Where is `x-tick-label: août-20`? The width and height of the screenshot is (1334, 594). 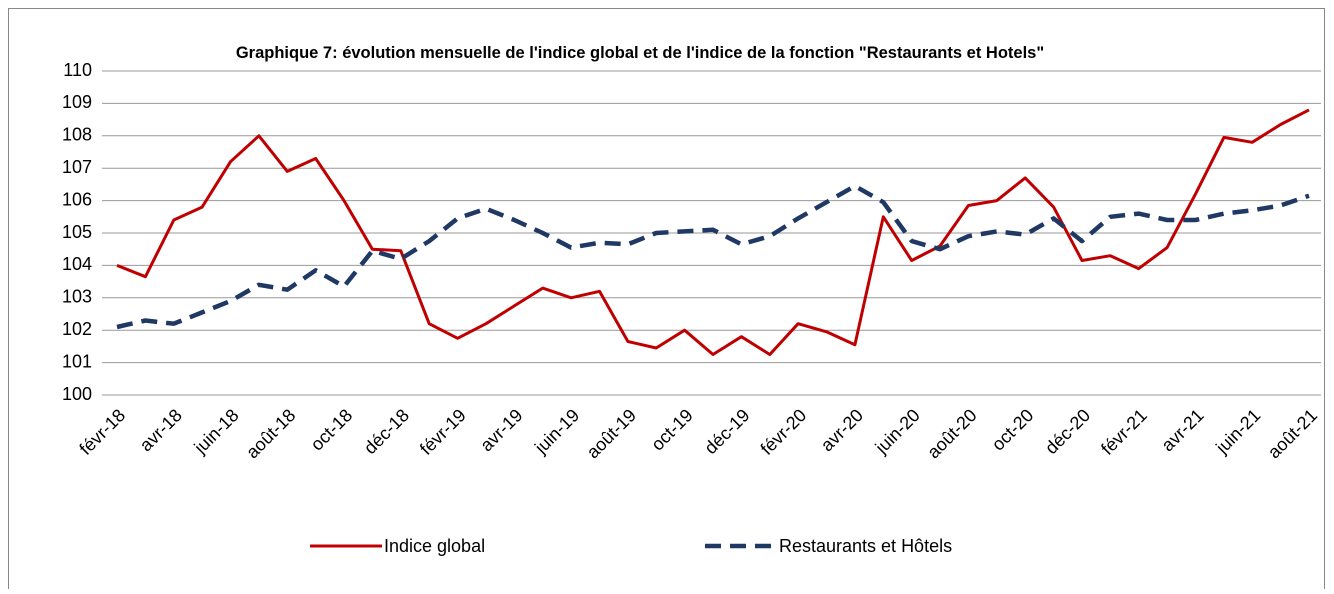 x-tick-label: août-20 is located at coordinates (951, 433).